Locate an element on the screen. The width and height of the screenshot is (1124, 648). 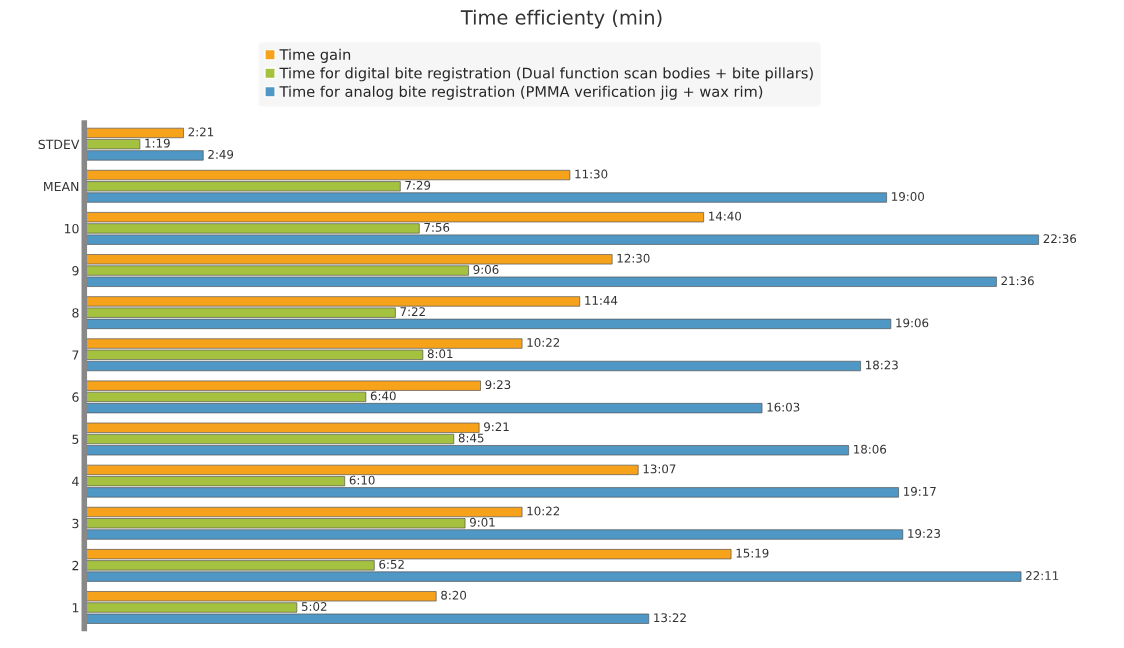
y-tick-label: 1 is located at coordinates (75, 608).